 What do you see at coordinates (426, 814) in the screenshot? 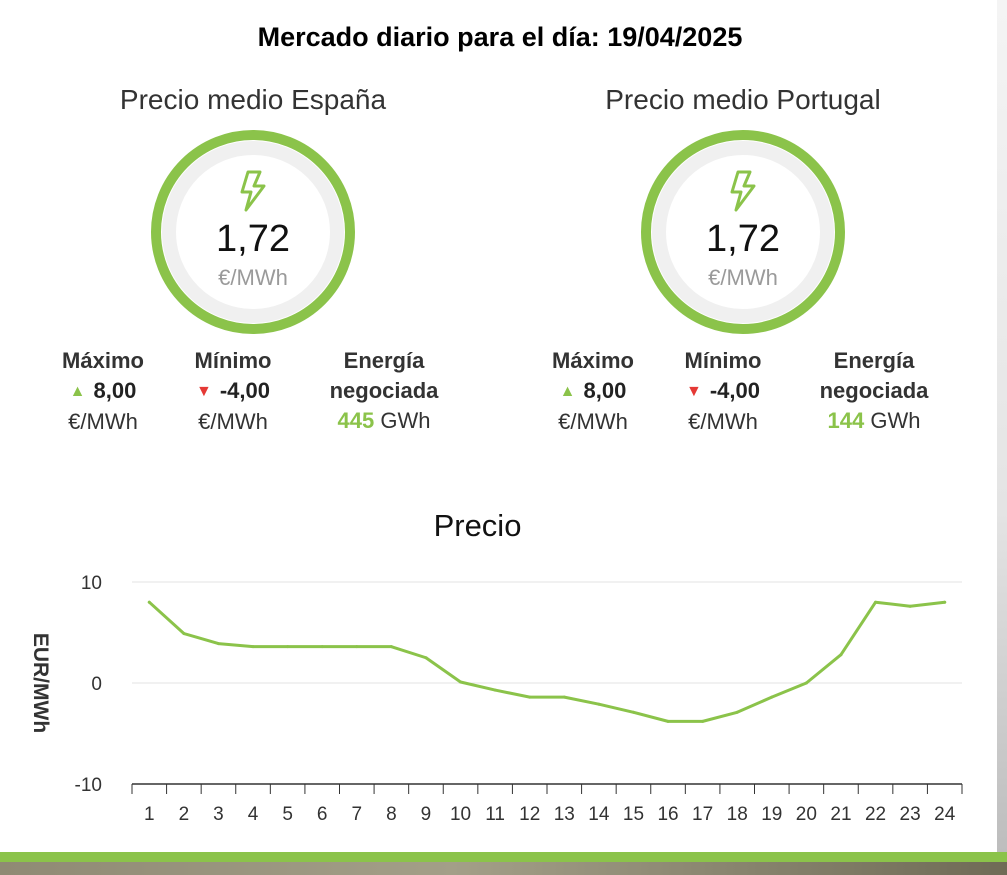
I see `x-tick-label: 9` at bounding box center [426, 814].